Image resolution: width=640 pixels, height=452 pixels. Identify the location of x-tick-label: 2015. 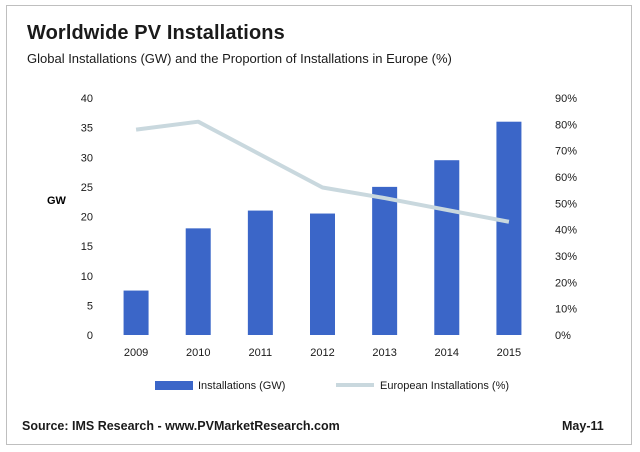
(509, 353).